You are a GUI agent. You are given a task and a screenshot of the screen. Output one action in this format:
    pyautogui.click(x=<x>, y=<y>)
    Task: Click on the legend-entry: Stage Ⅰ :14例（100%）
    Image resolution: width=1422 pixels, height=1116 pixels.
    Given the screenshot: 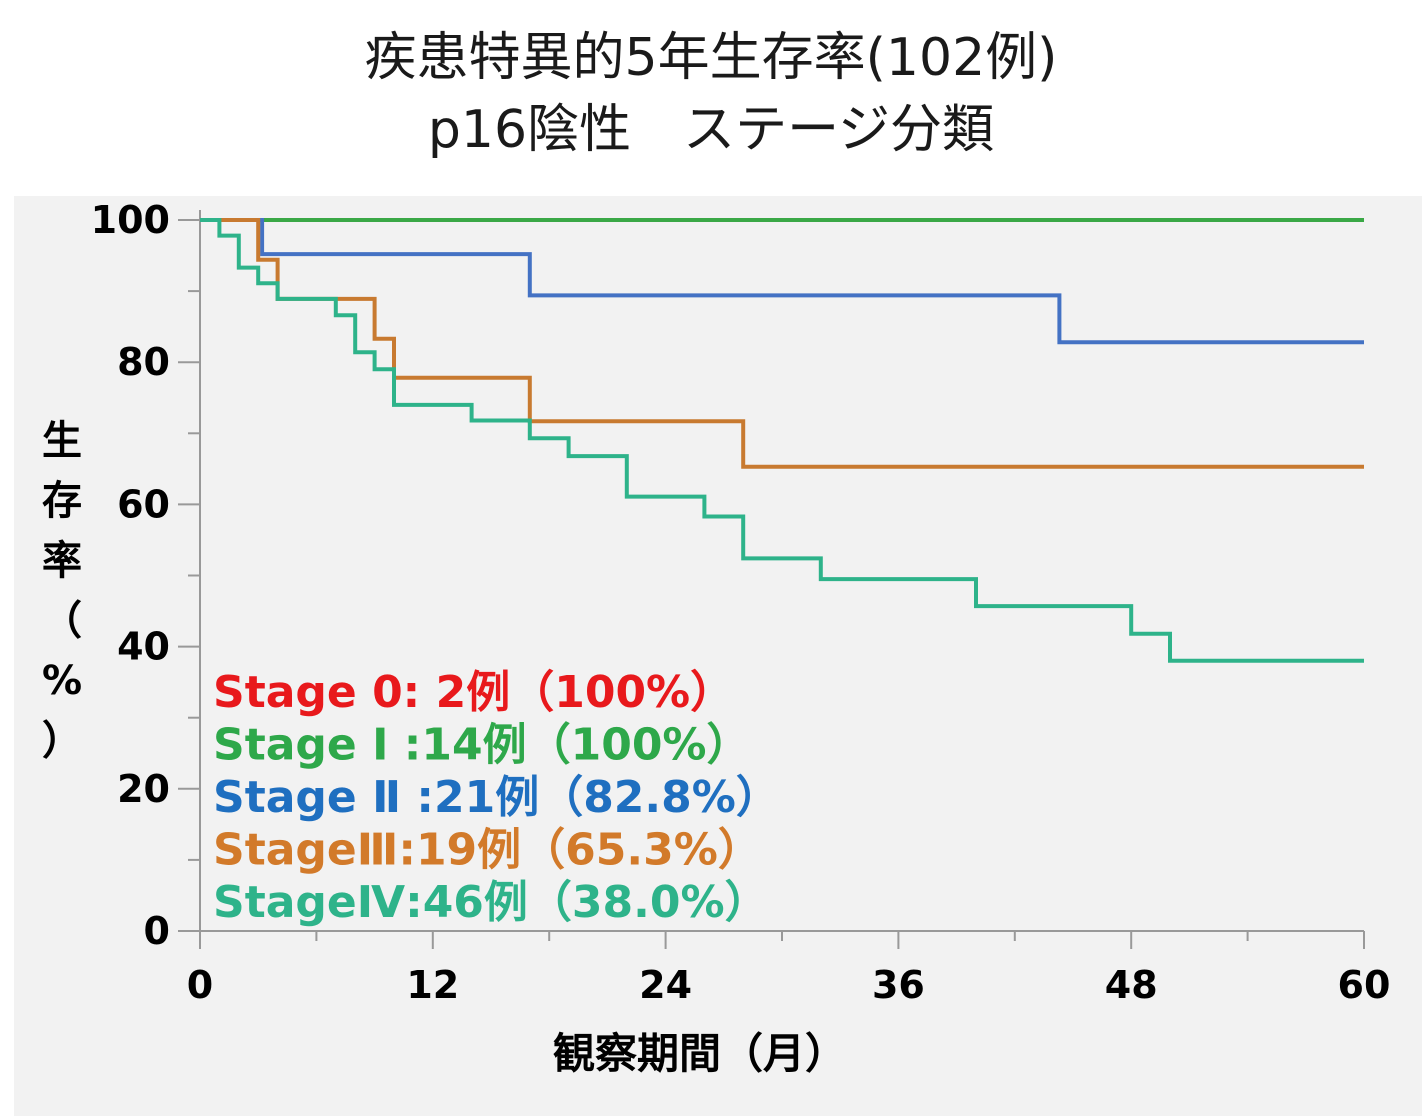 What is the action you would take?
    pyautogui.click(x=482, y=745)
    